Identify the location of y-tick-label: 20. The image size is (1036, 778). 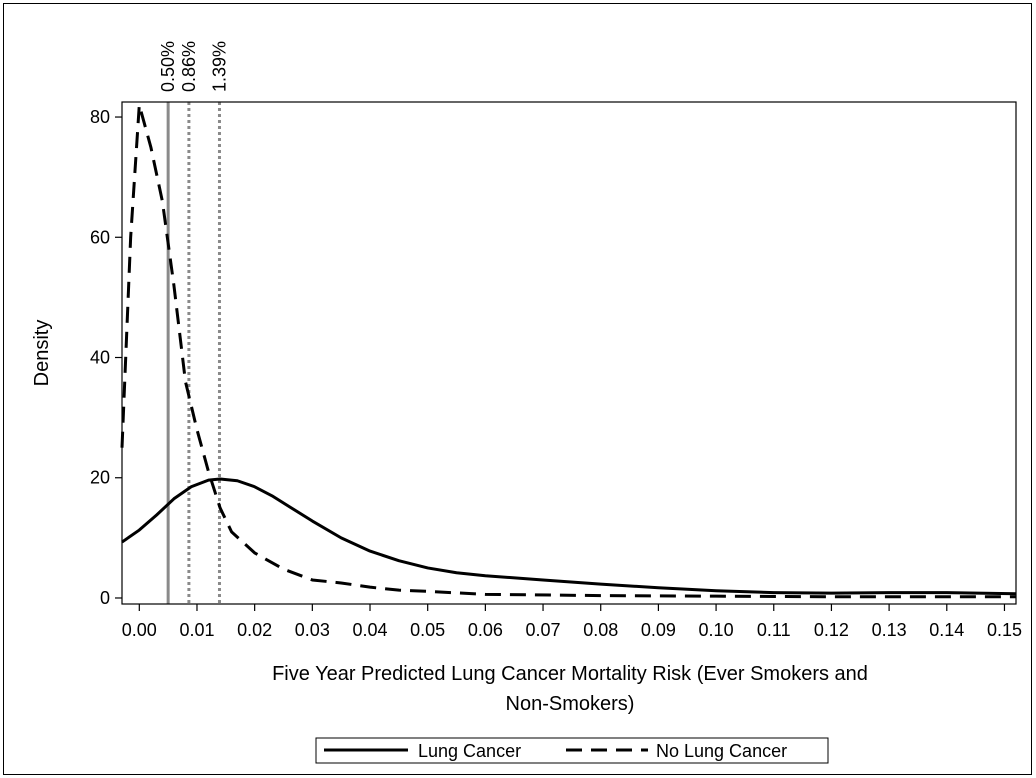
(100, 478).